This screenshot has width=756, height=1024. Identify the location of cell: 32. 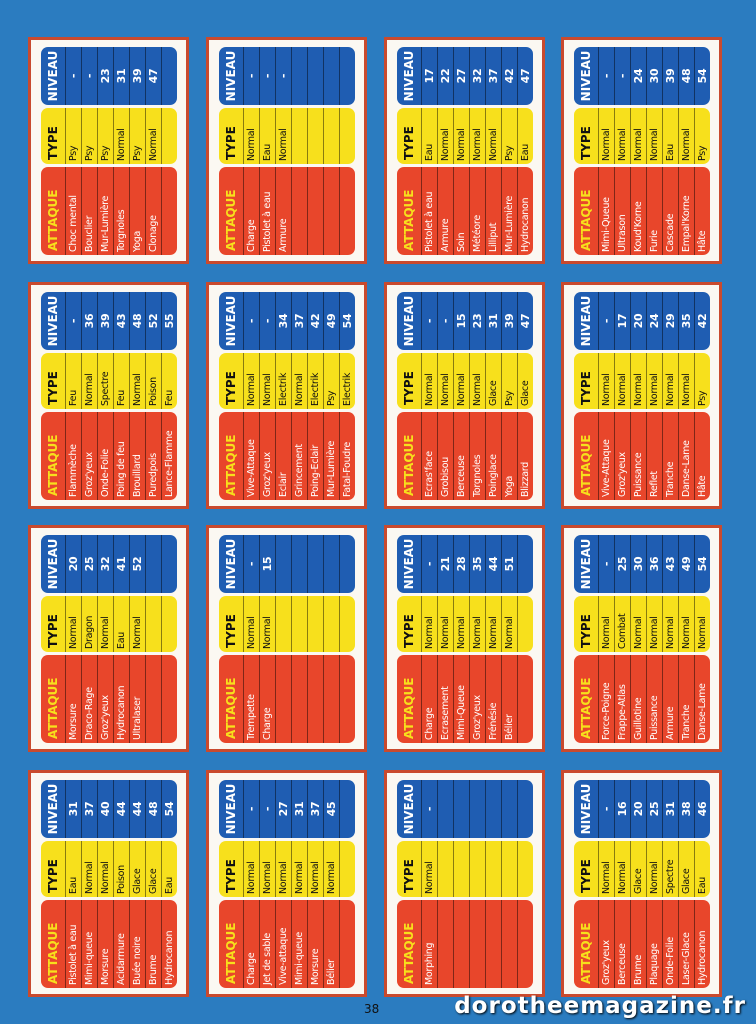
(476, 75).